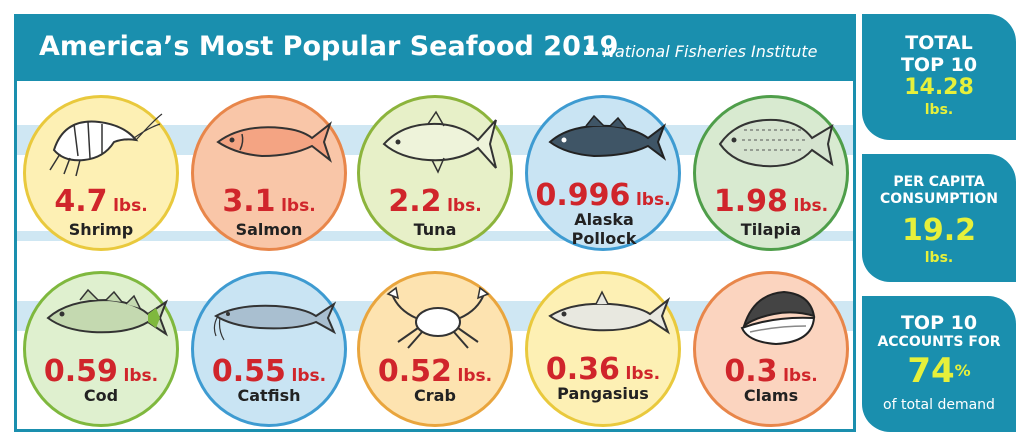 The height and width of the screenshot is (442, 1024). Describe the element at coordinates (269, 201) in the screenshot. I see `amount-label: 3.1 lbs.` at that location.